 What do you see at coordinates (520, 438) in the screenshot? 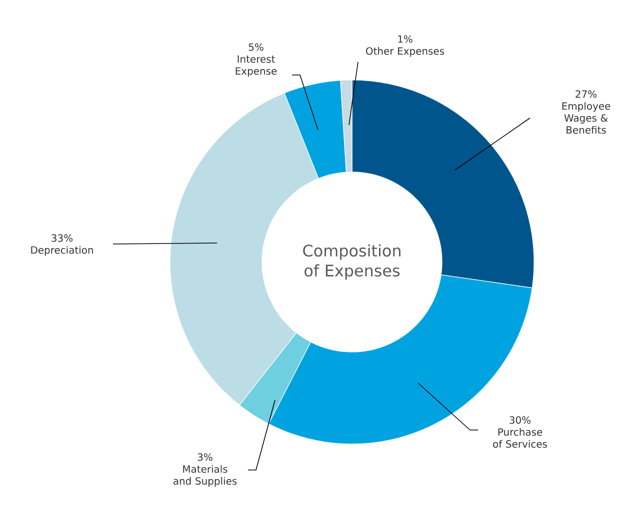
I see `slice-label: Purchase of Services` at bounding box center [520, 438].